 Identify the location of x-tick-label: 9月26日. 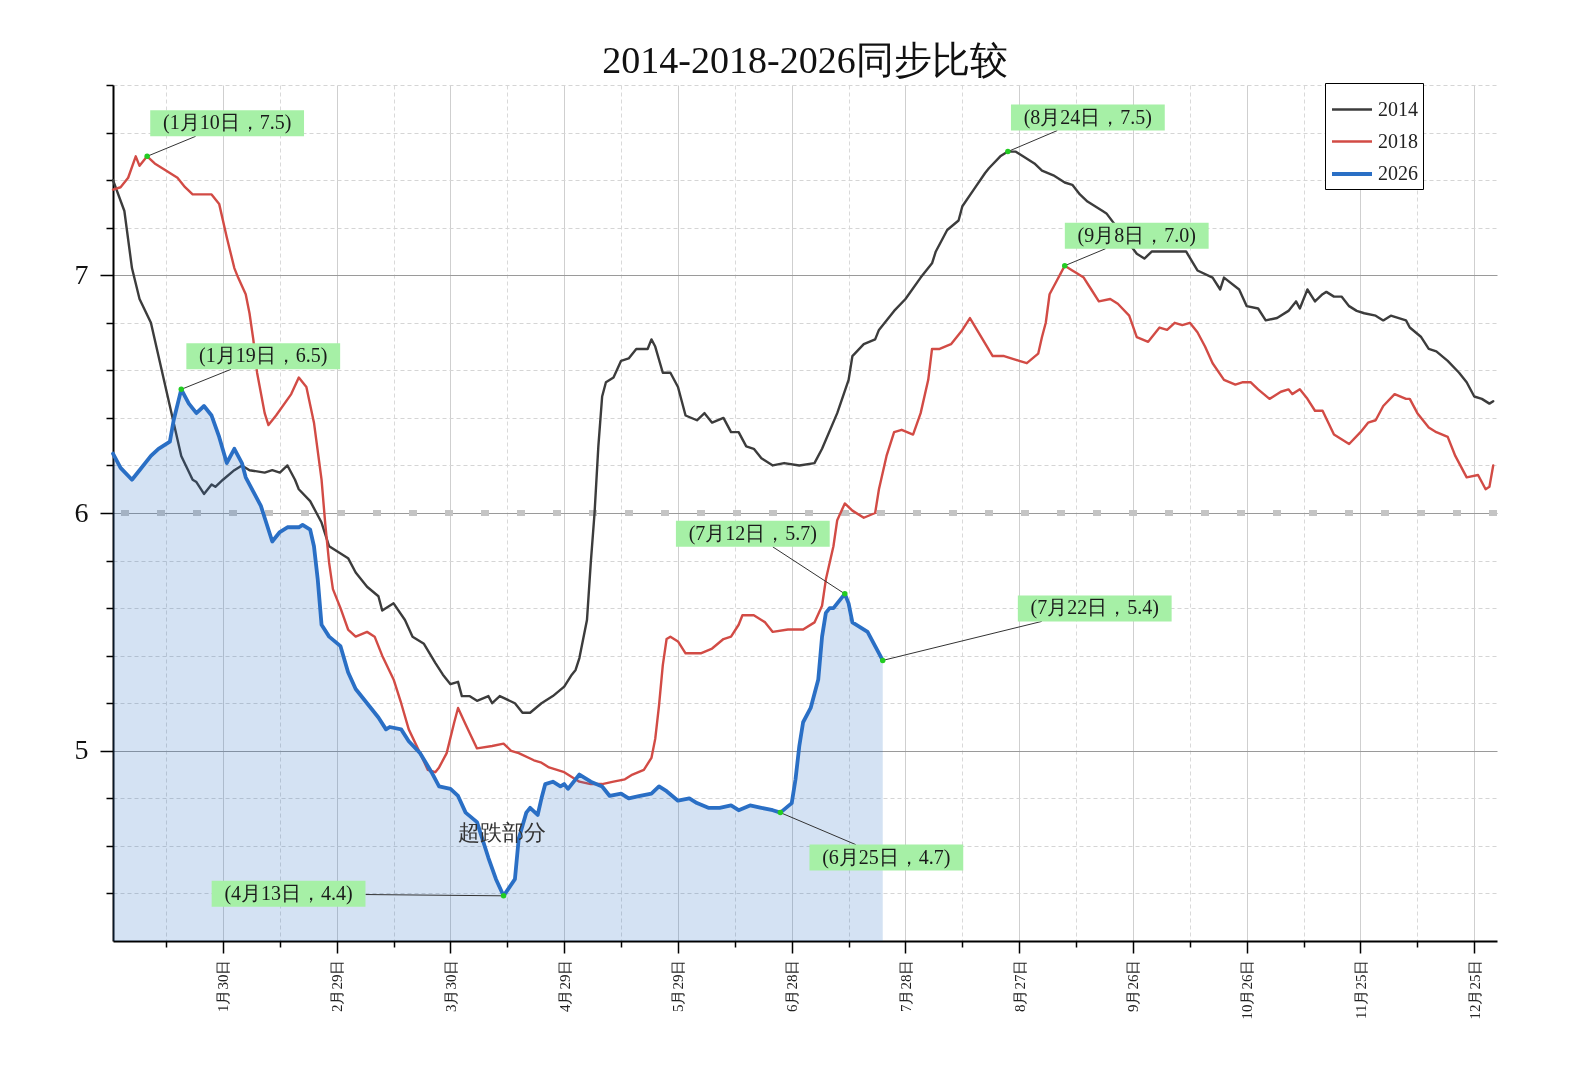
(1133, 985).